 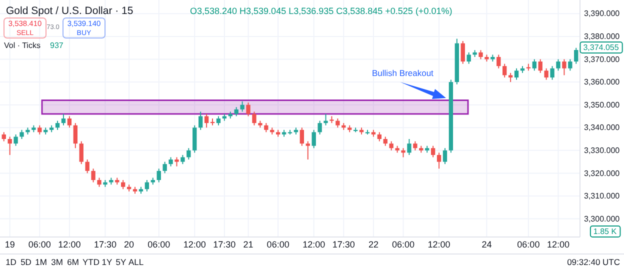 I want to click on text: YTD, so click(x=91, y=262).